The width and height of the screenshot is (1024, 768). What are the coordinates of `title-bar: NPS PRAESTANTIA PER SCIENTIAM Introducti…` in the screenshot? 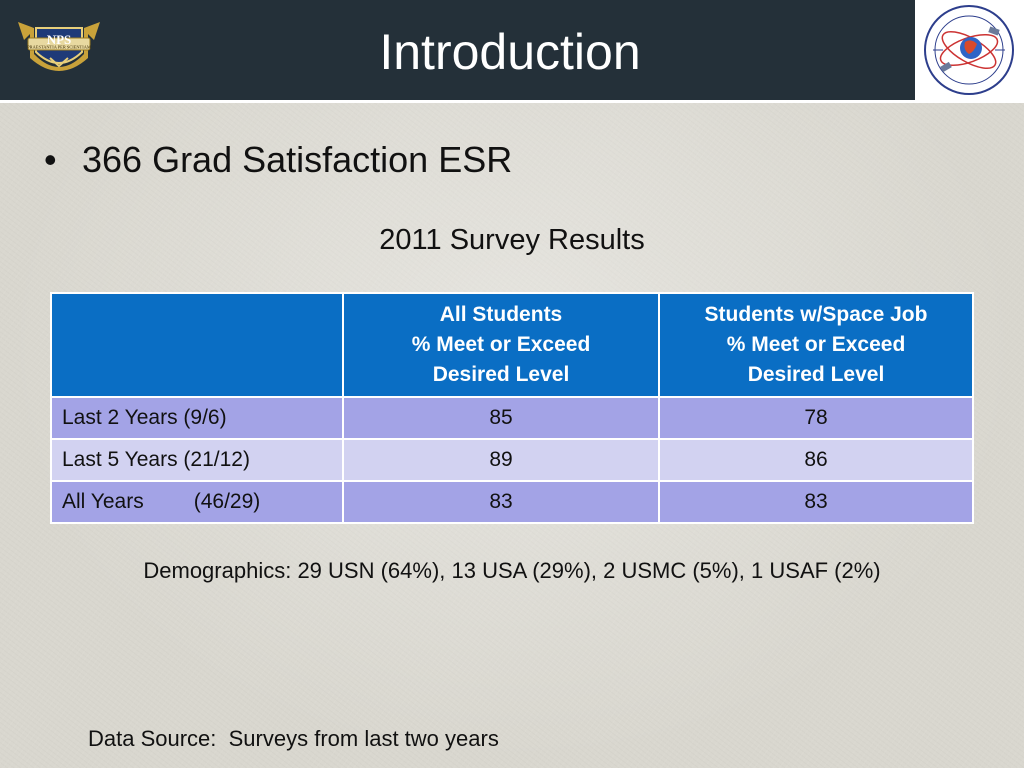 It's located at (512, 50).